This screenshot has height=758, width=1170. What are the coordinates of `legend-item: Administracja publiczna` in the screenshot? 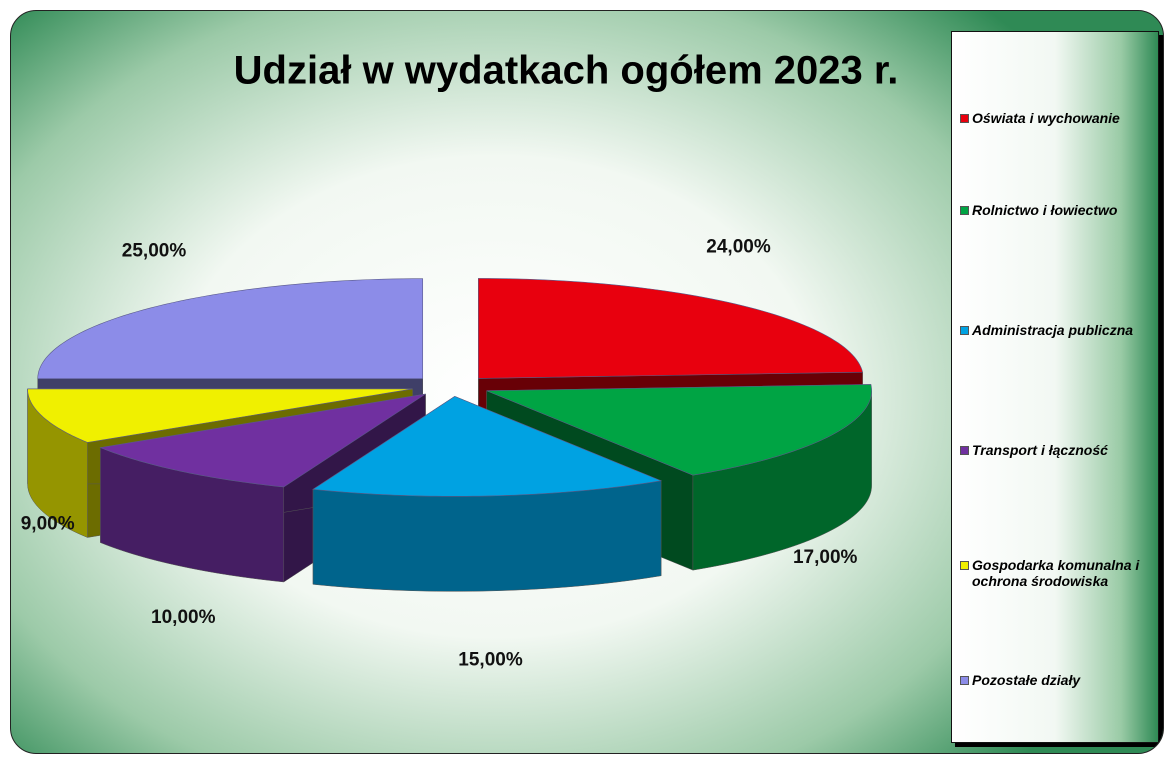 It's located at (1058, 330).